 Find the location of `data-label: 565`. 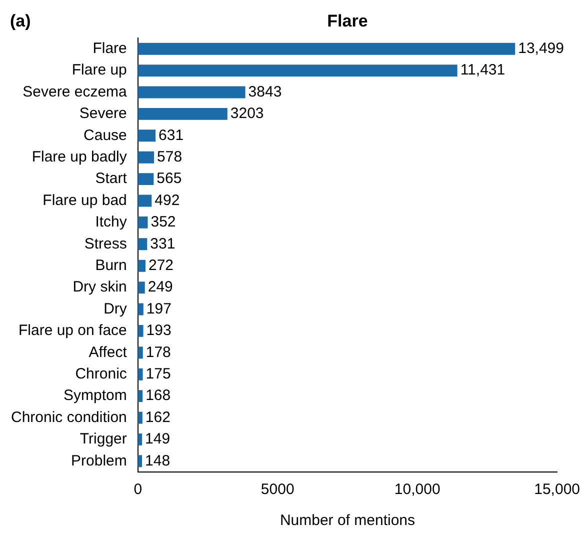

data-label: 565 is located at coordinates (169, 179).